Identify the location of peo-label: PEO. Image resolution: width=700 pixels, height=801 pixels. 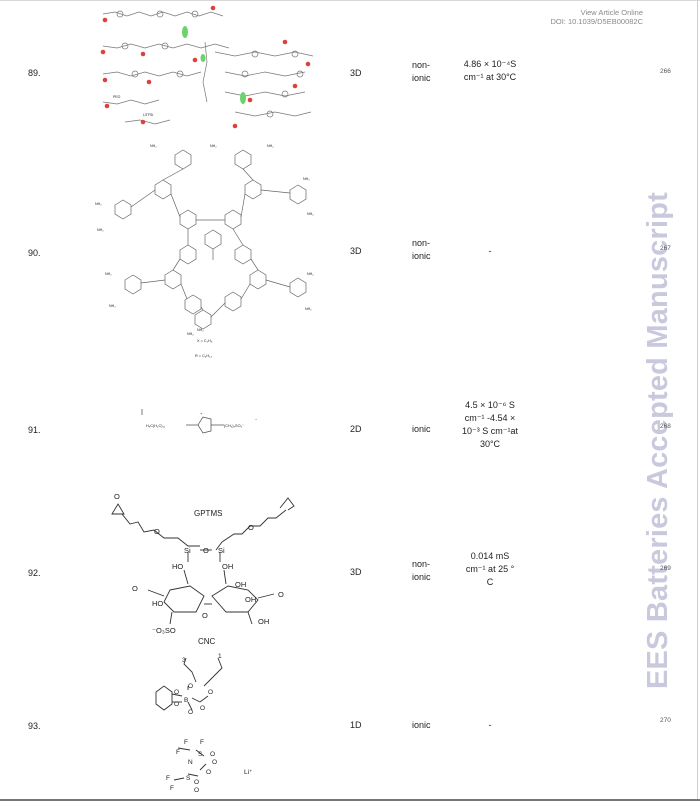
(117, 97).